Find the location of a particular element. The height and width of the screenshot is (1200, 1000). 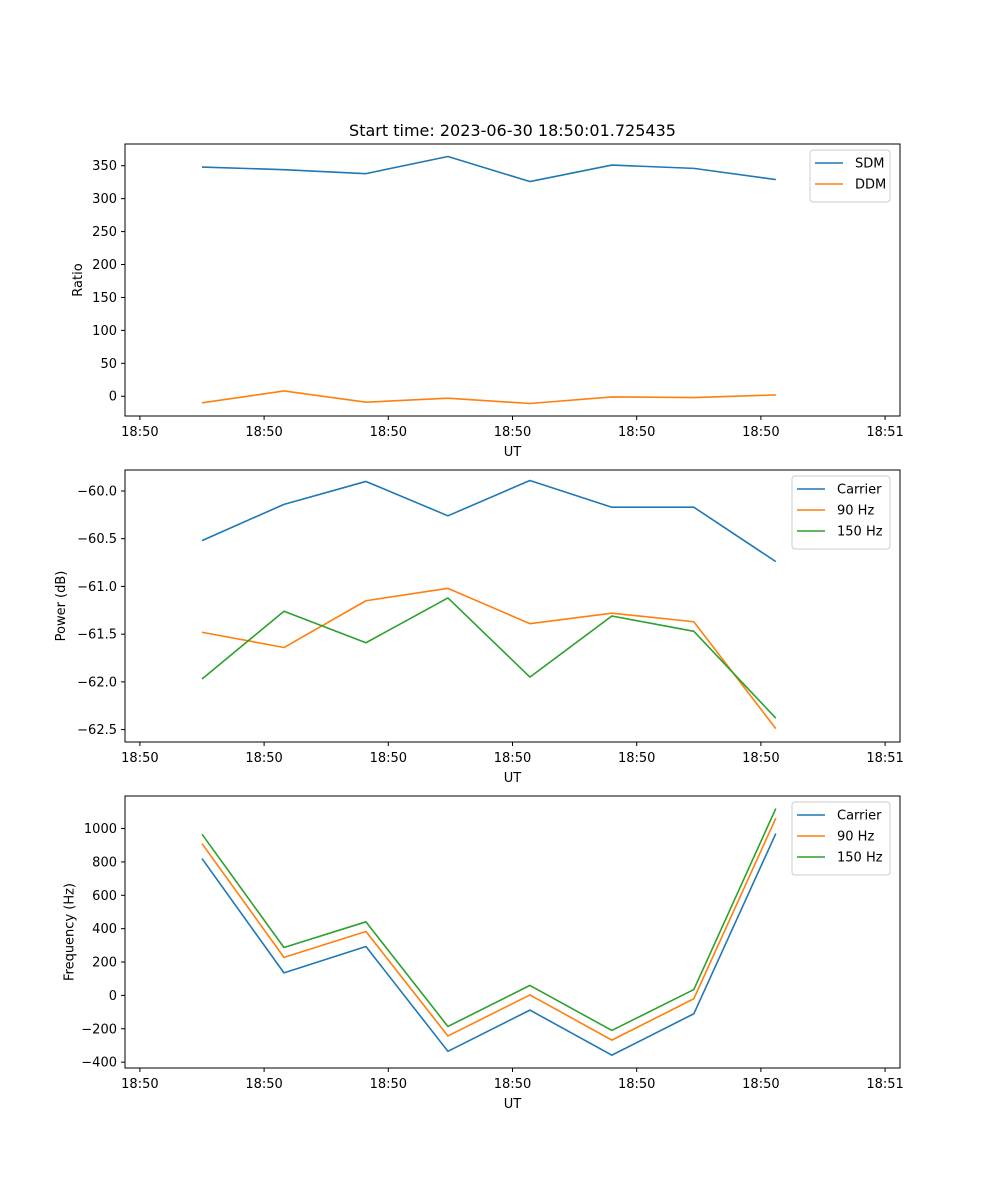

y-tick-label: −61.0 is located at coordinates (97, 587).